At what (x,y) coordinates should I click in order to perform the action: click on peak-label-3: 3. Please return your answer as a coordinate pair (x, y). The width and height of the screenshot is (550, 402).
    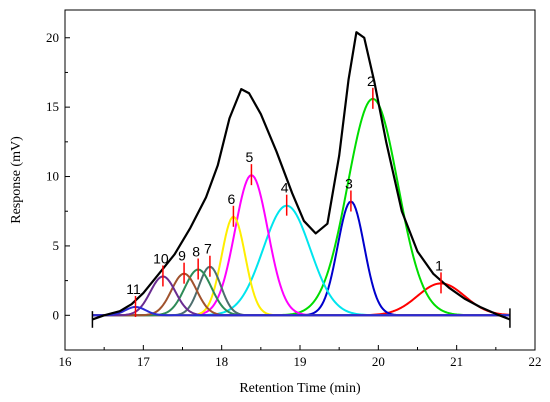
    Looking at the image, I should click on (349, 184).